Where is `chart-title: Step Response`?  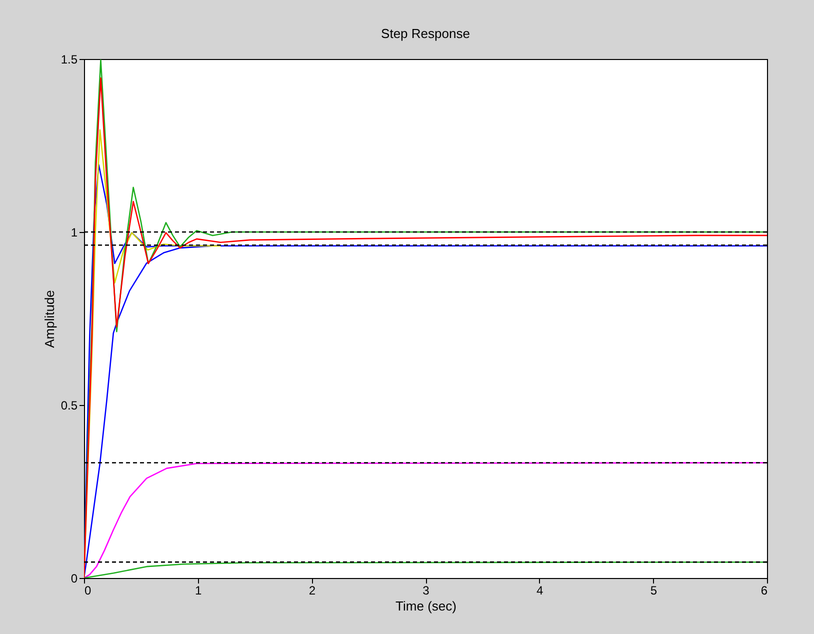
chart-title: Step Response is located at coordinates (425, 33).